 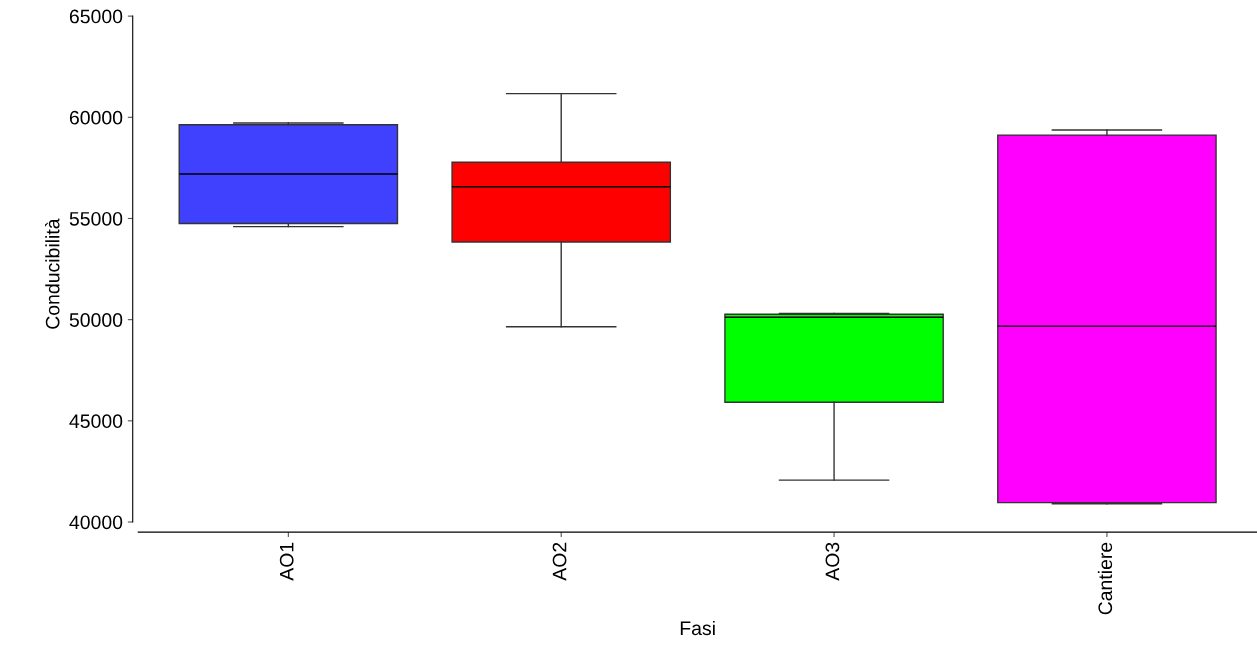 What do you see at coordinates (1105, 578) in the screenshot?
I see `x-tick-label: Cantiere` at bounding box center [1105, 578].